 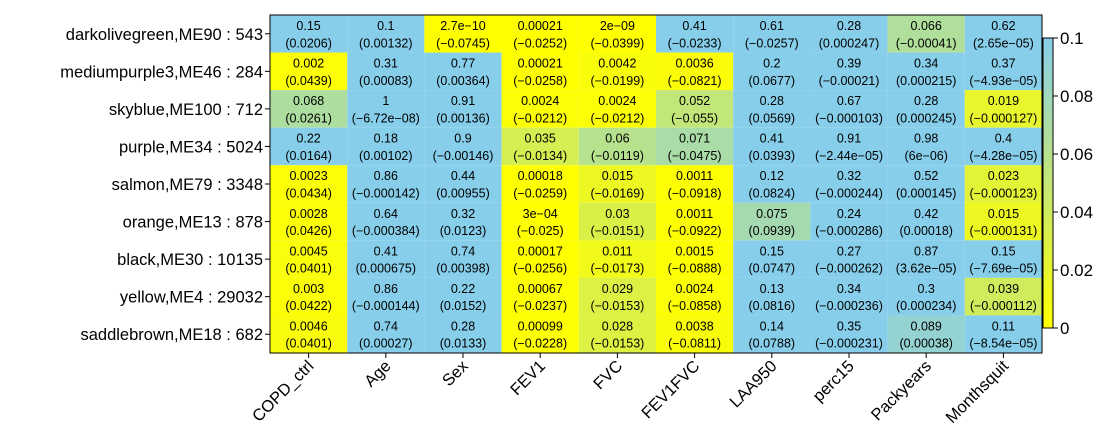 I want to click on cell-coefficient-label: (0.000145), so click(x=926, y=194).